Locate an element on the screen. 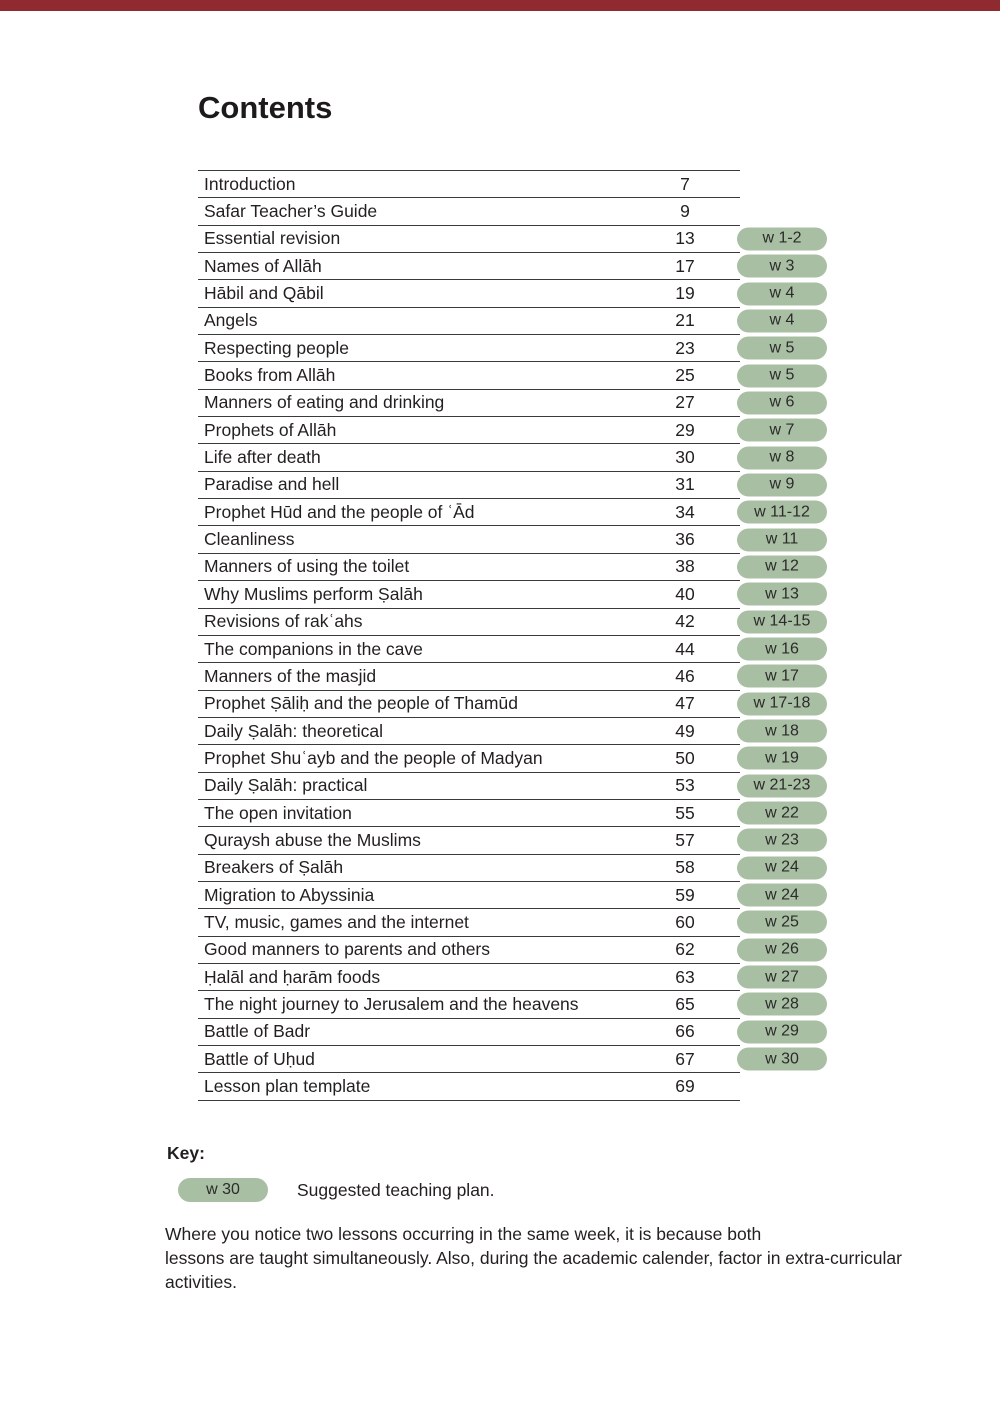 The image size is (1000, 1402). toc-page-number: 25 is located at coordinates (685, 375).